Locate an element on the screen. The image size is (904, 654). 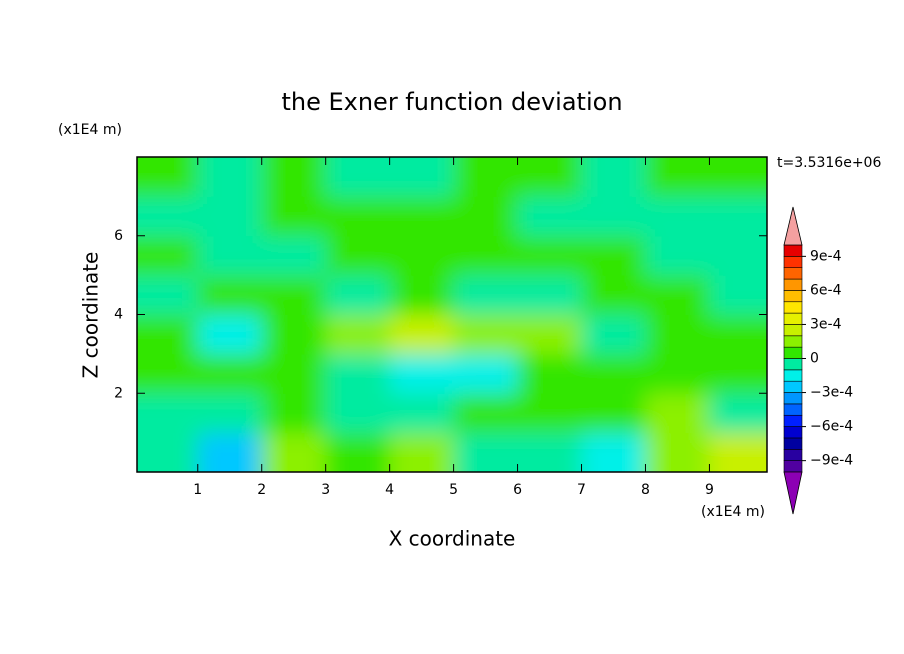
x-axis-label: X coordinate is located at coordinates (452, 539).